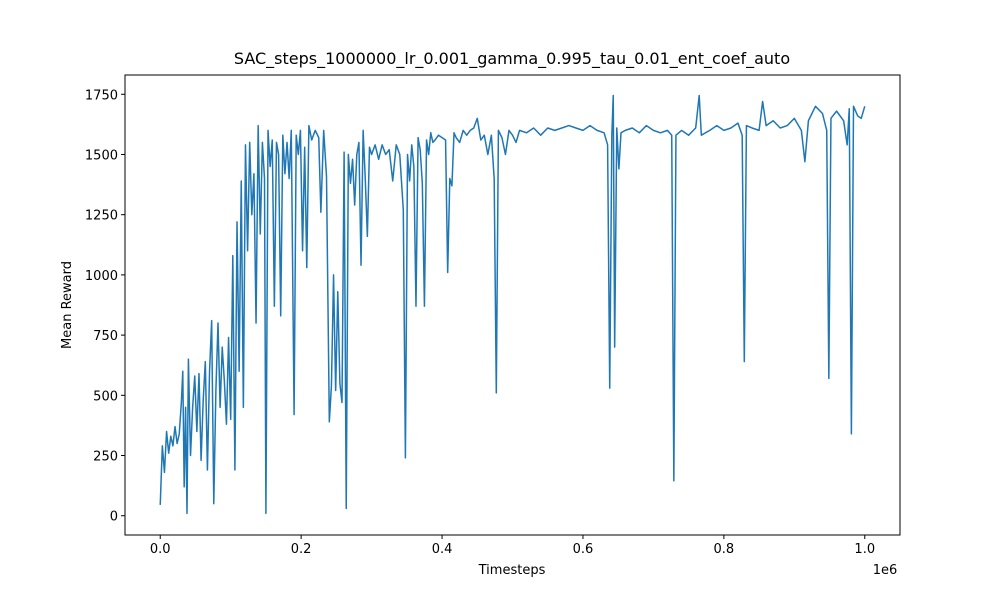 The width and height of the screenshot is (1000, 604). I want to click on x-tick-label: 0.0, so click(160, 549).